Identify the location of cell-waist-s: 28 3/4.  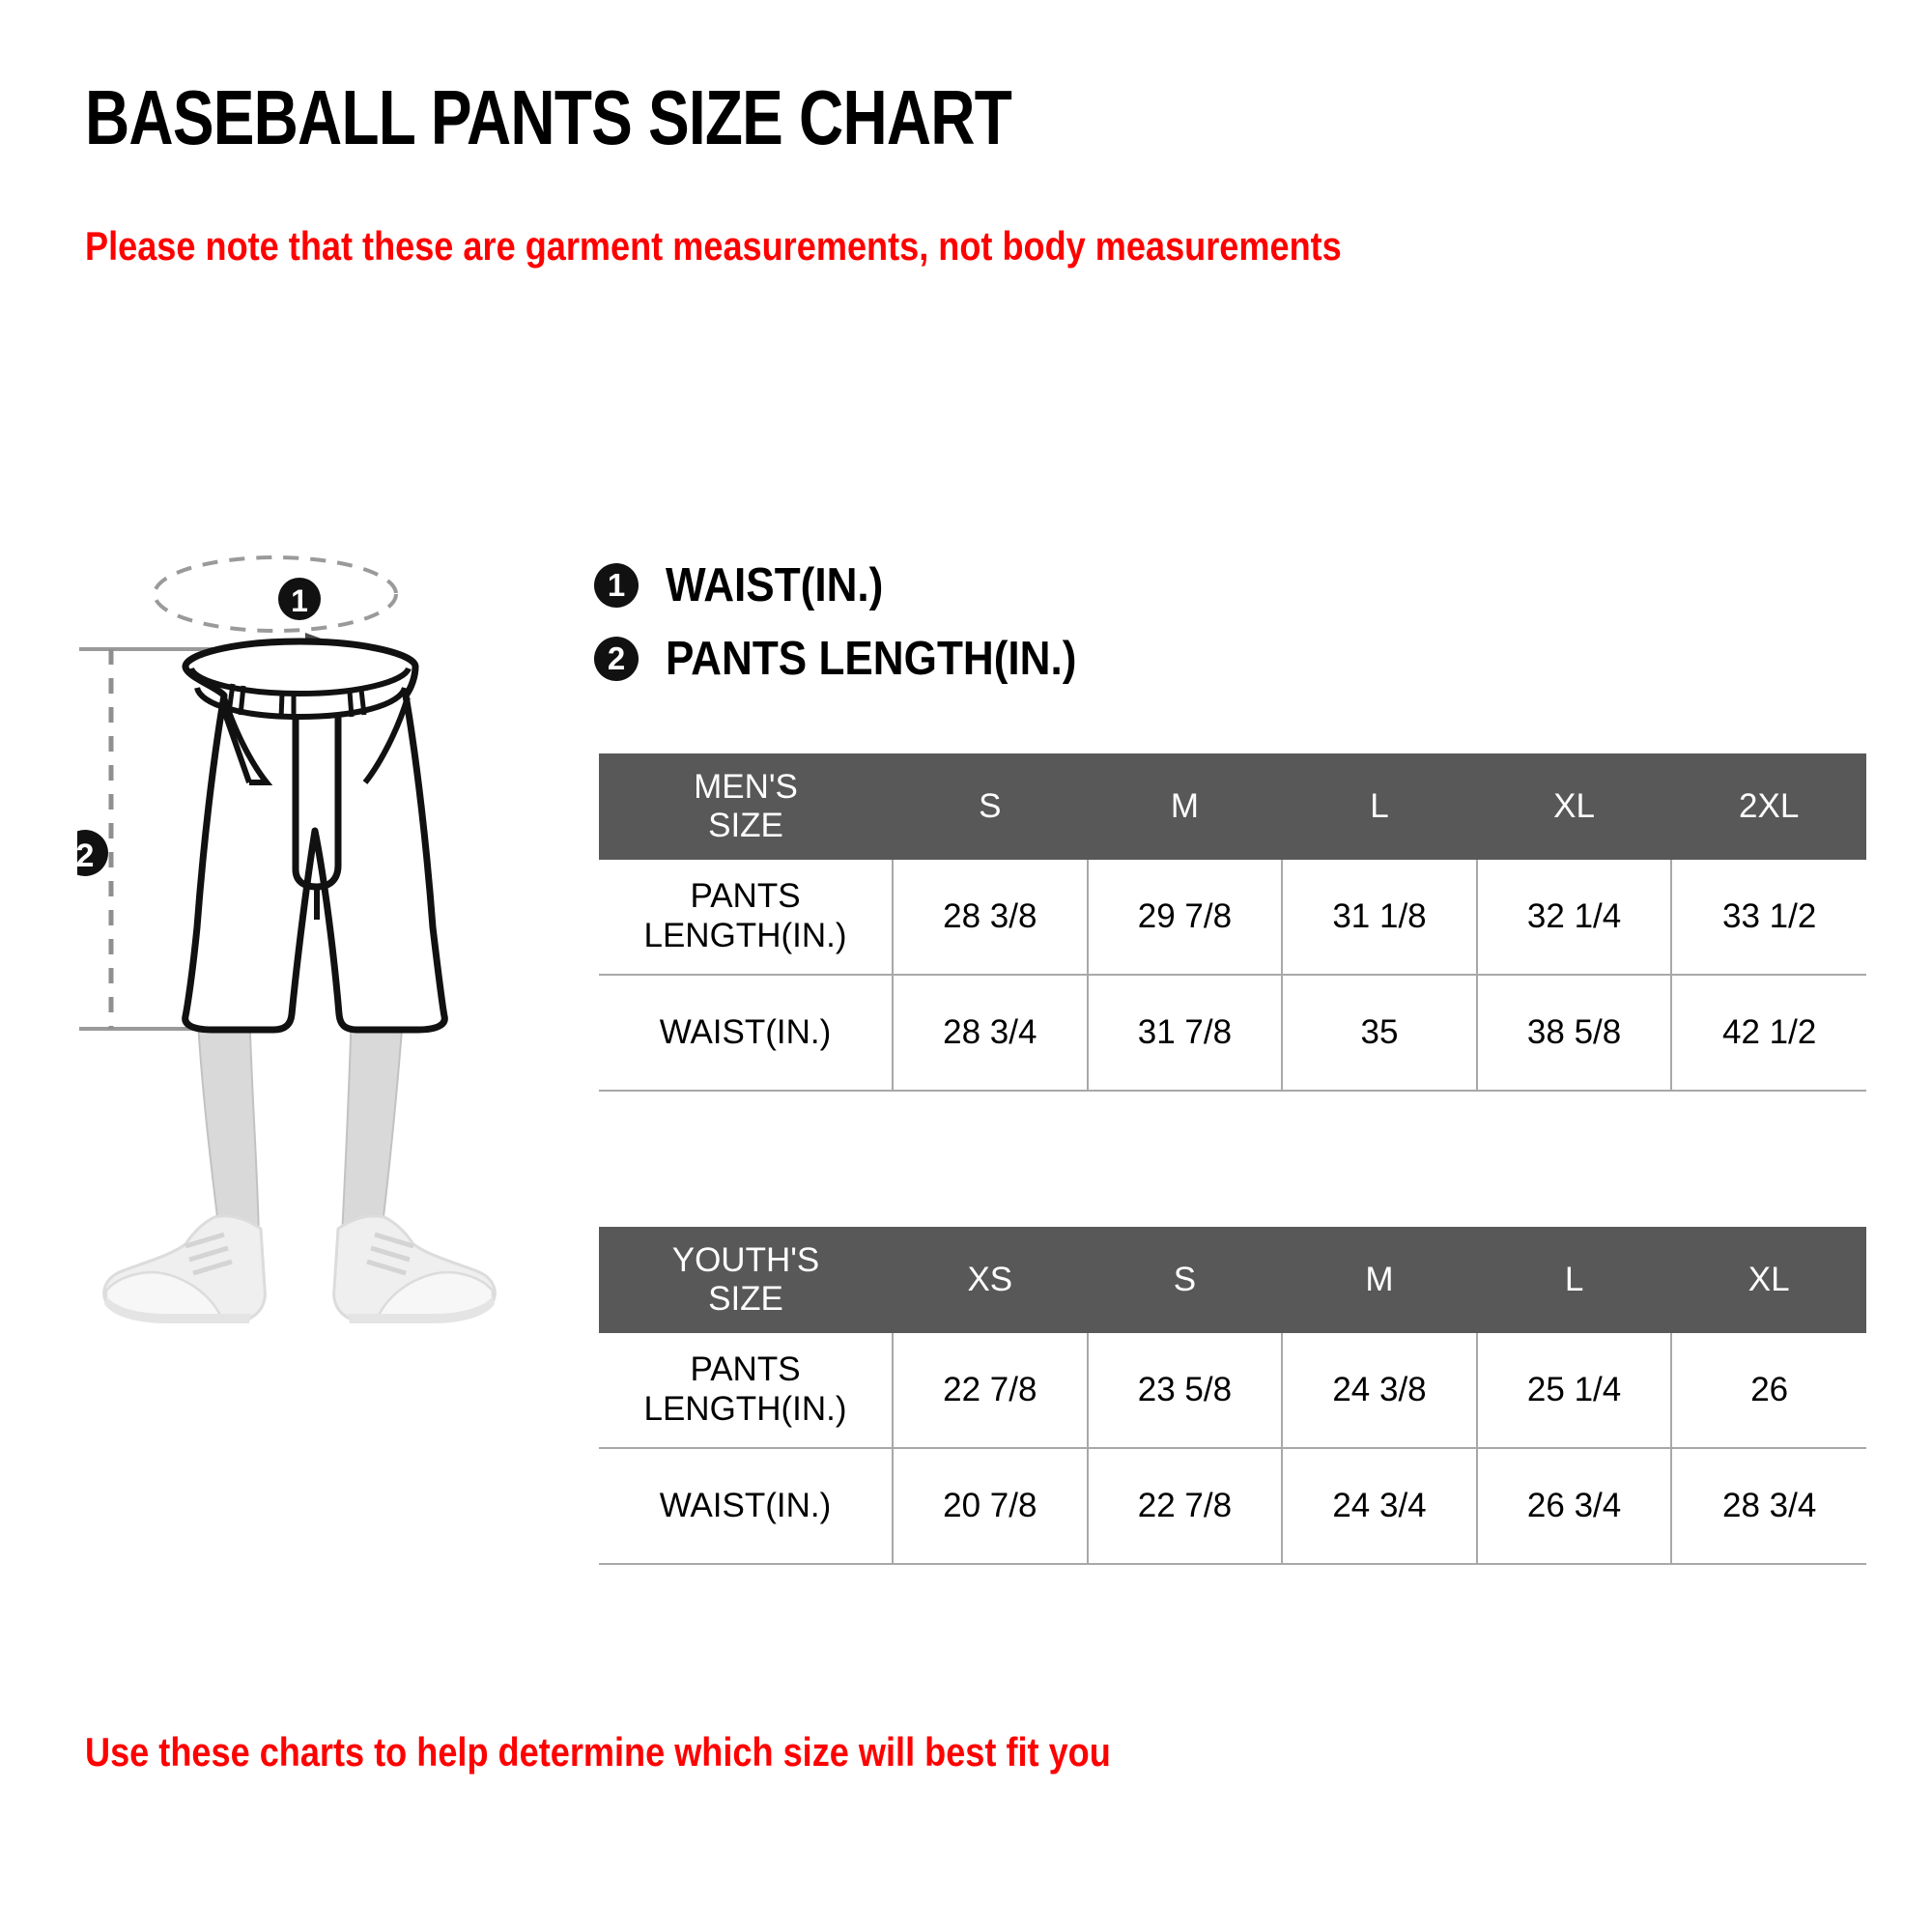
(990, 1033).